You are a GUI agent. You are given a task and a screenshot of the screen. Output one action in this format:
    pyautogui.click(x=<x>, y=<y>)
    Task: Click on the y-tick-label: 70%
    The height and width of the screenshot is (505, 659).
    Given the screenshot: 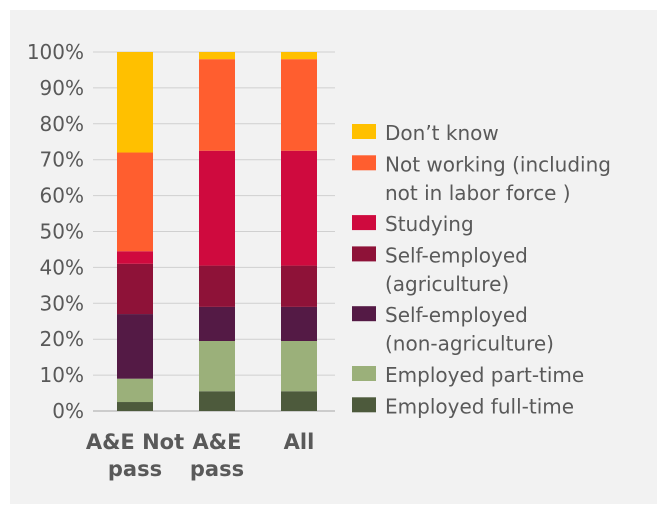 What is the action you would take?
    pyautogui.click(x=62, y=160)
    